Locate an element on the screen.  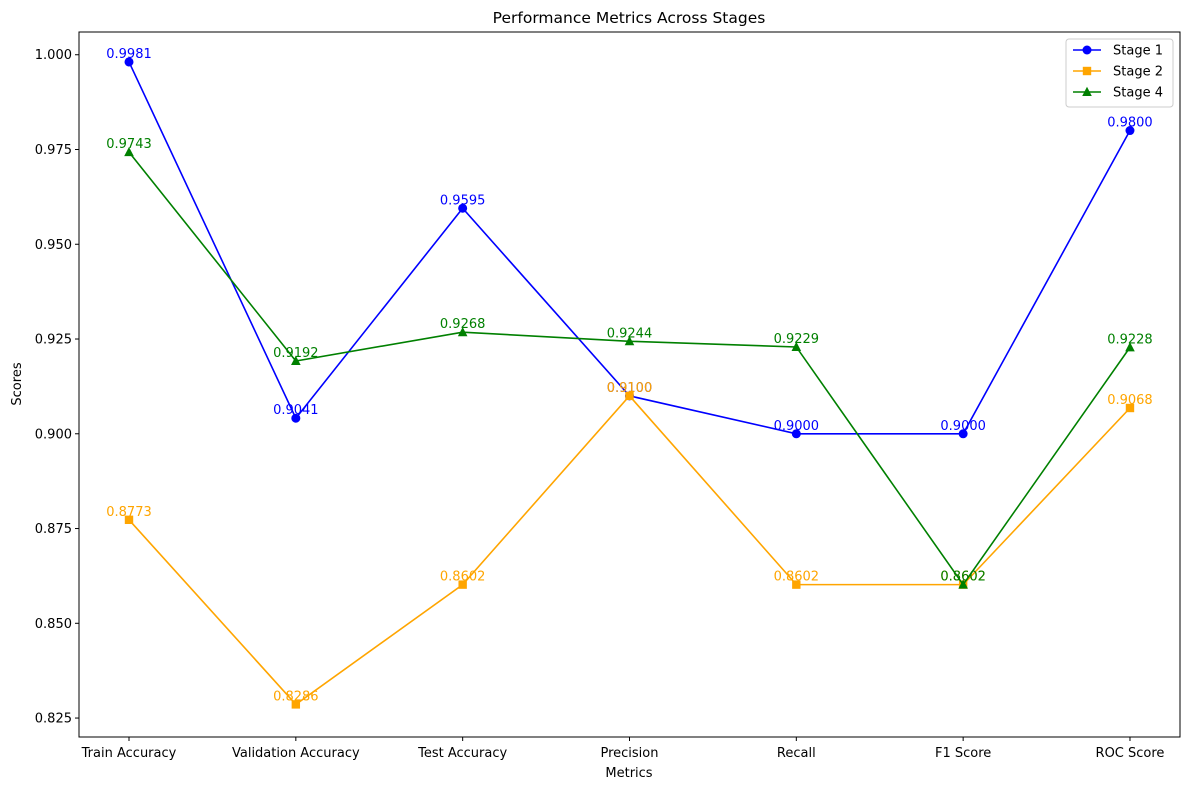
data-label: 0.9800 is located at coordinates (1130, 123).